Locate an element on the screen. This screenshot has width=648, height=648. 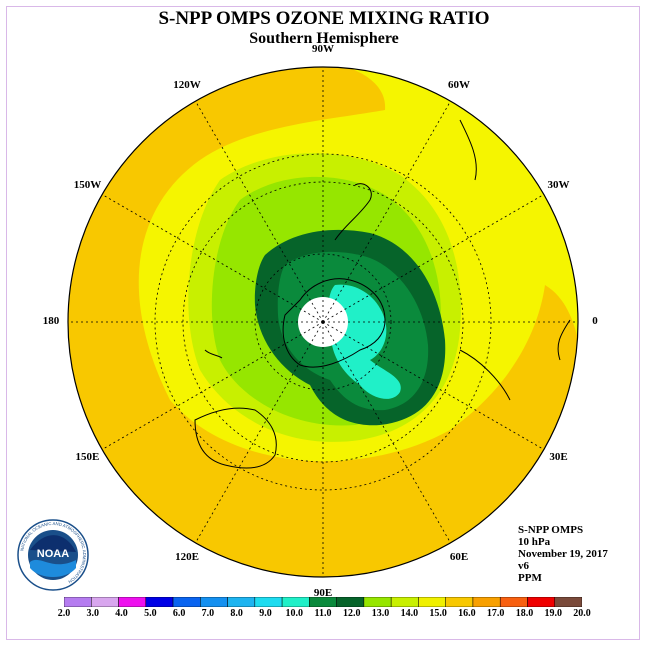
colorbar-label: 2.0 is located at coordinates (64, 613).